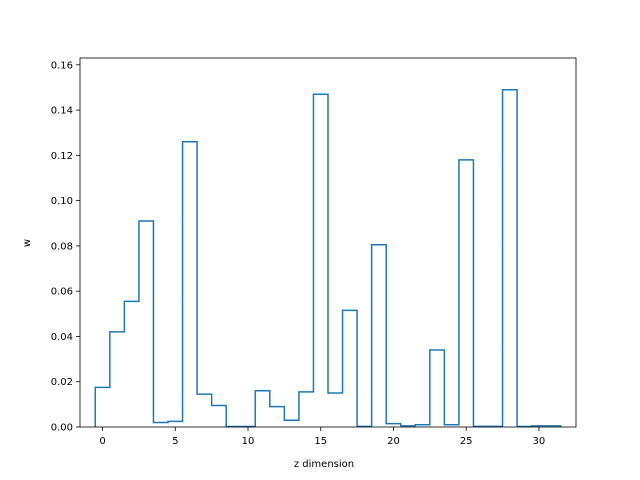  I want to click on x-tick-label: 30, so click(539, 441).